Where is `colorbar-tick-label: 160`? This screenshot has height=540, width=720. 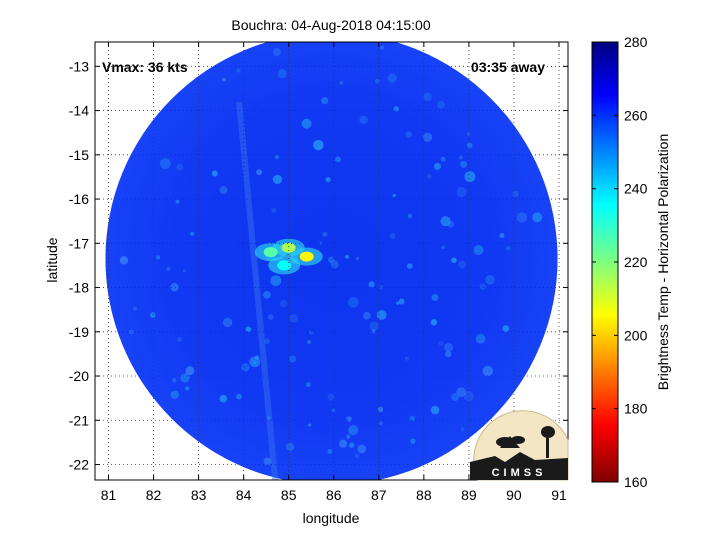 colorbar-tick-label: 160 is located at coordinates (636, 482).